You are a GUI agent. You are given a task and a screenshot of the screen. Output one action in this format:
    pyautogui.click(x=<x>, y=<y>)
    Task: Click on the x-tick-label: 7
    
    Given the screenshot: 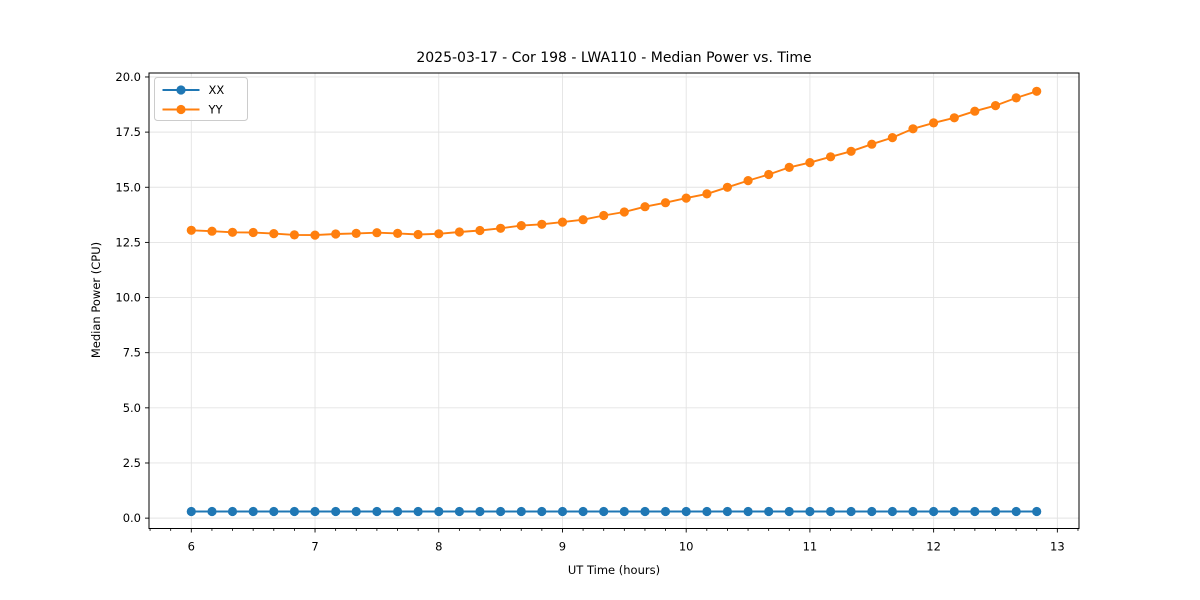 What is the action you would take?
    pyautogui.click(x=314, y=547)
    